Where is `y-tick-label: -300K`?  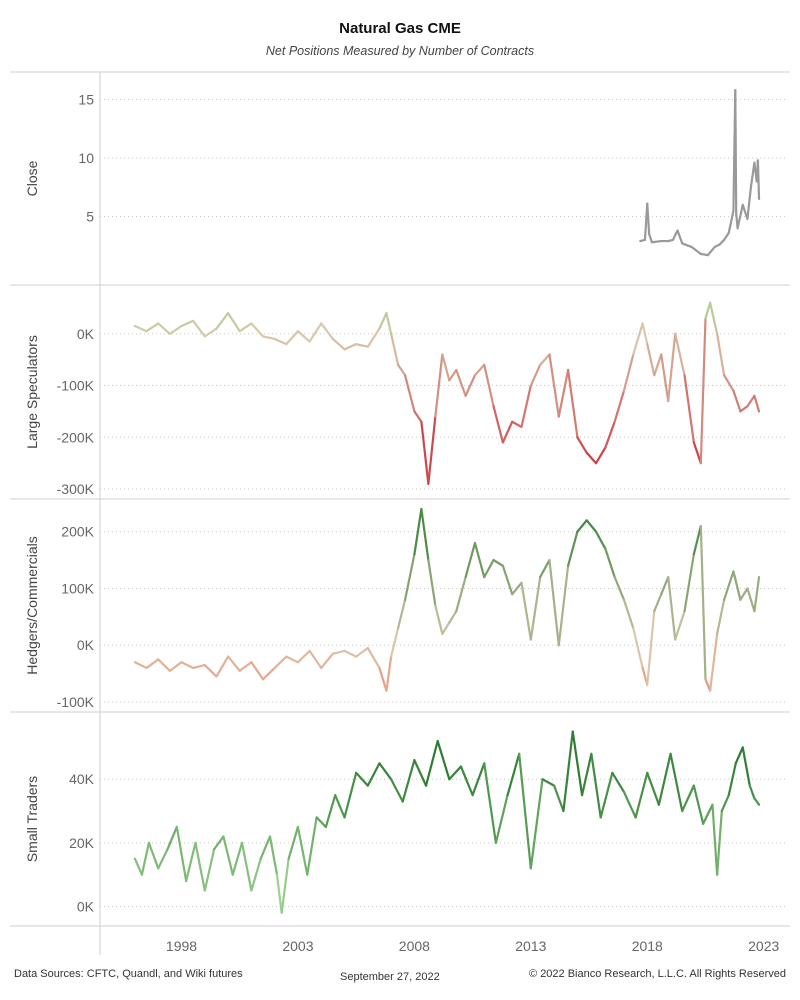
y-tick-label: -300K is located at coordinates (76, 489).